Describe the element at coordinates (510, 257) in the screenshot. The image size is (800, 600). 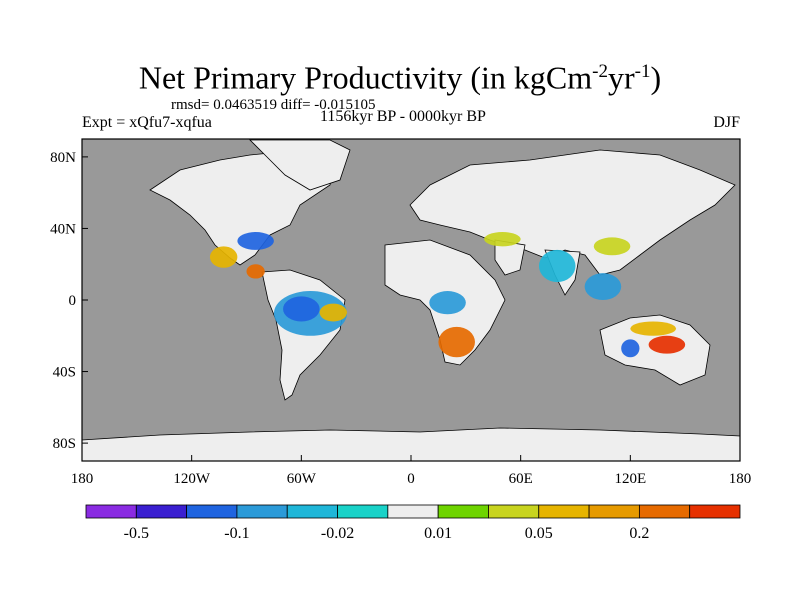
I see `landmass-arabia` at that location.